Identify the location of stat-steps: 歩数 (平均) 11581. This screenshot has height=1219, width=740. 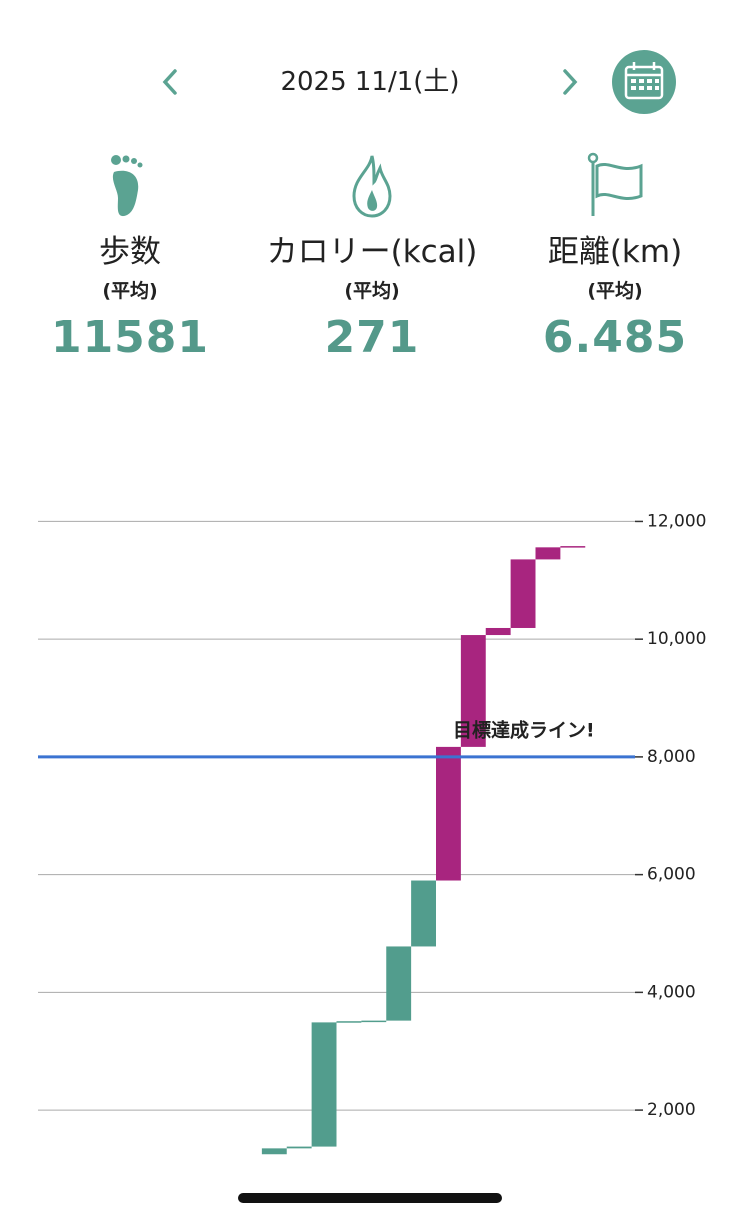
(130, 256).